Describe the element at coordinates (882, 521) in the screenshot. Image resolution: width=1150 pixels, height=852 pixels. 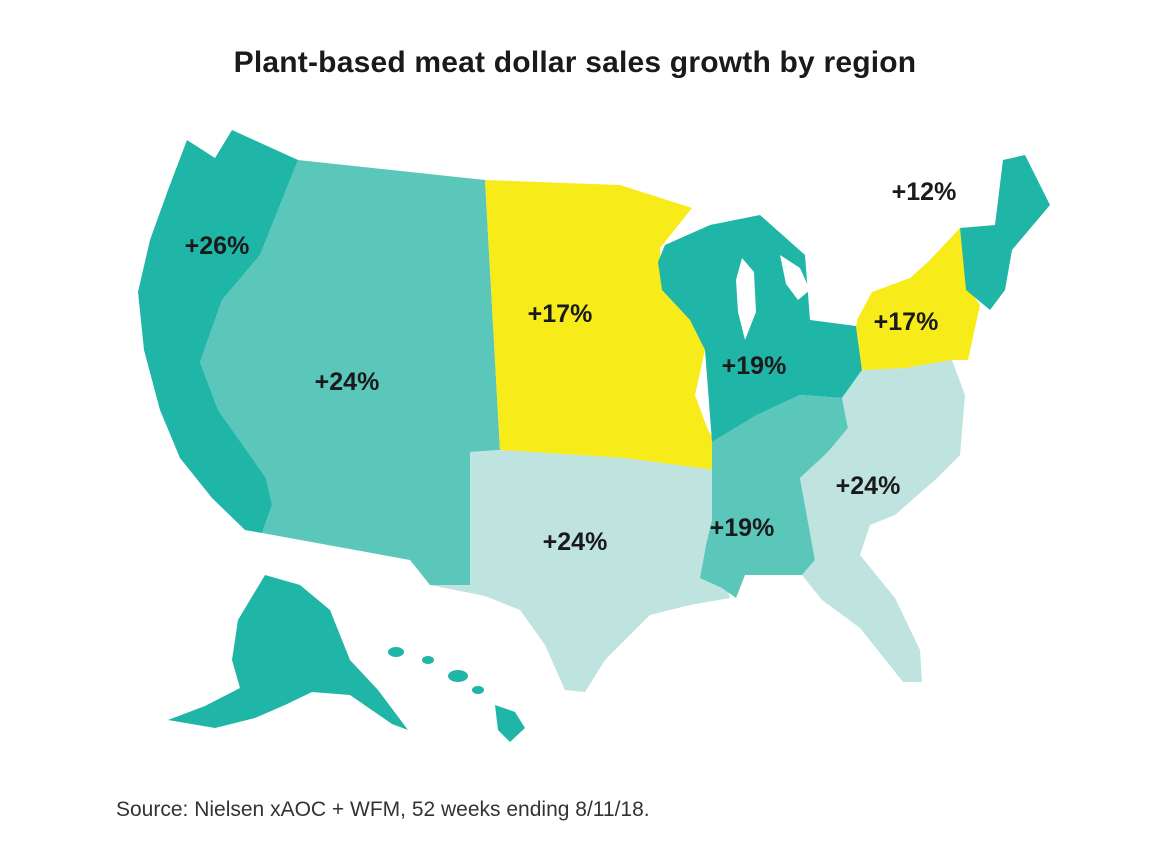
I see `region-south-atlantic` at that location.